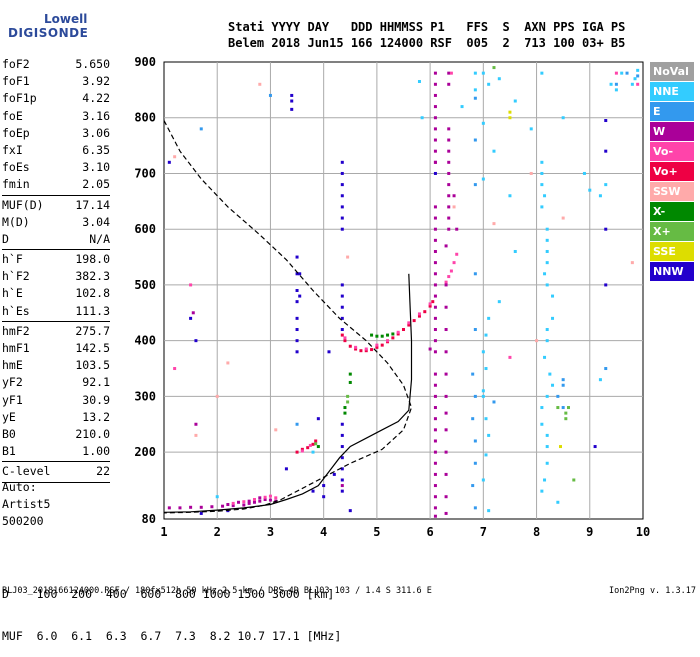  I want to click on param-row: yF2 92.1, so click(56, 382).